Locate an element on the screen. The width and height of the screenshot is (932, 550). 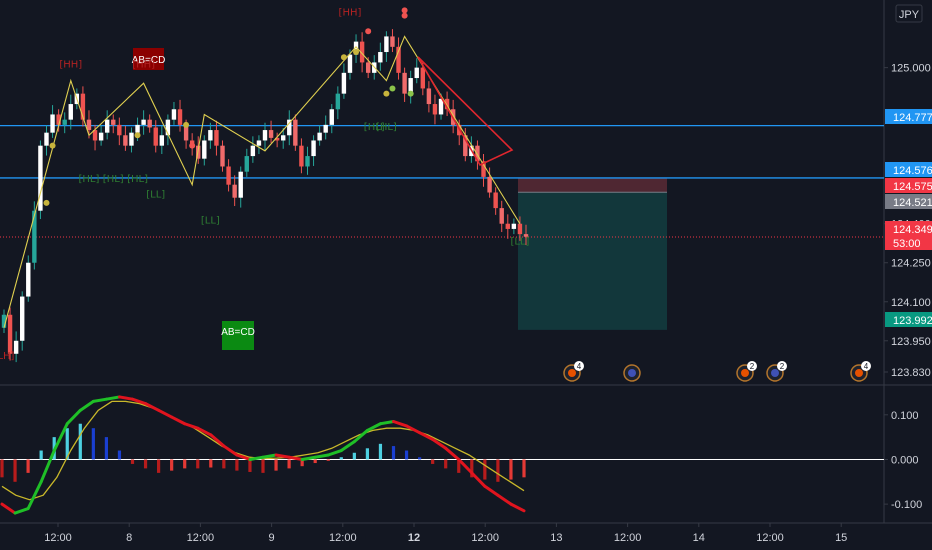
swing-label: [HH] is located at coordinates (70, 65).